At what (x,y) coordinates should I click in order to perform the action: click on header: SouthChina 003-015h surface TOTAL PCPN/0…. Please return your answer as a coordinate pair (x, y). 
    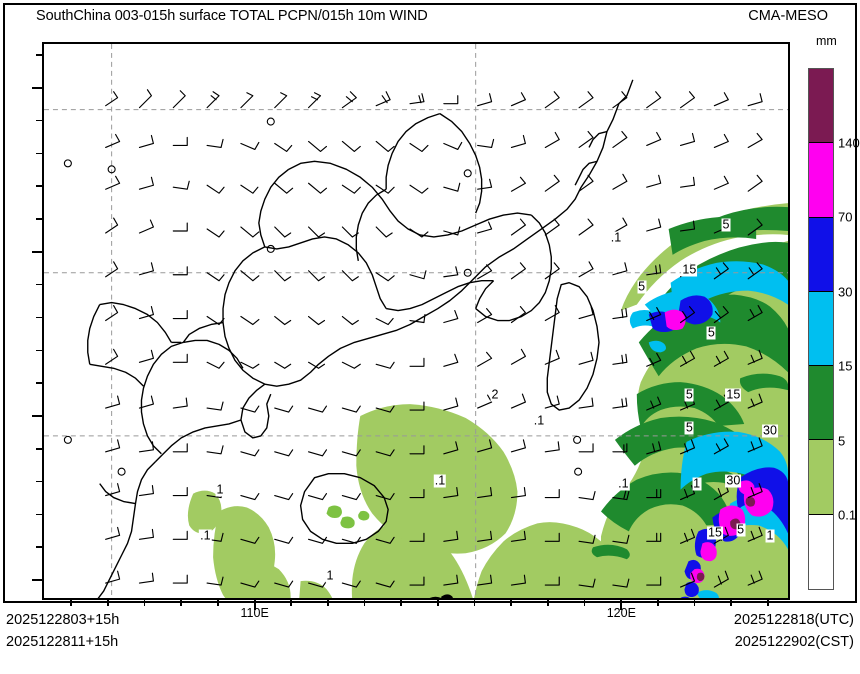
    Looking at the image, I should click on (430, 18).